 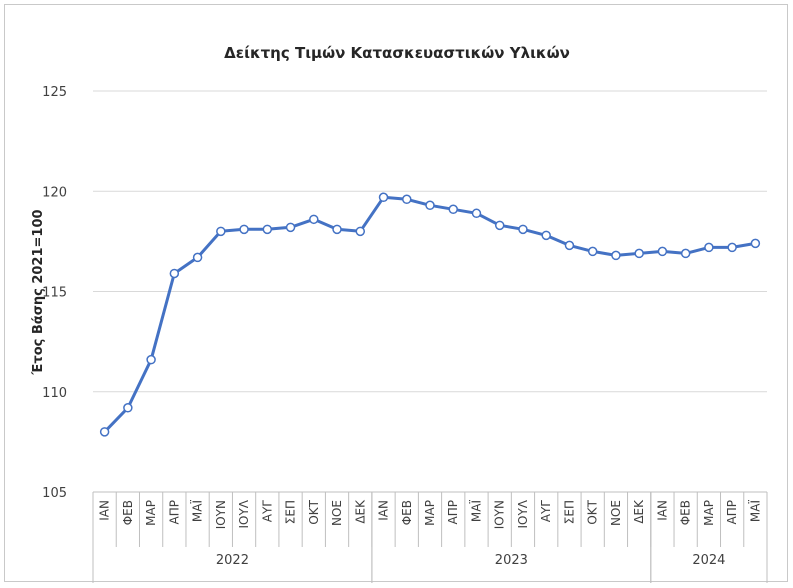 I want to click on year-label: 2024, so click(x=708, y=560).